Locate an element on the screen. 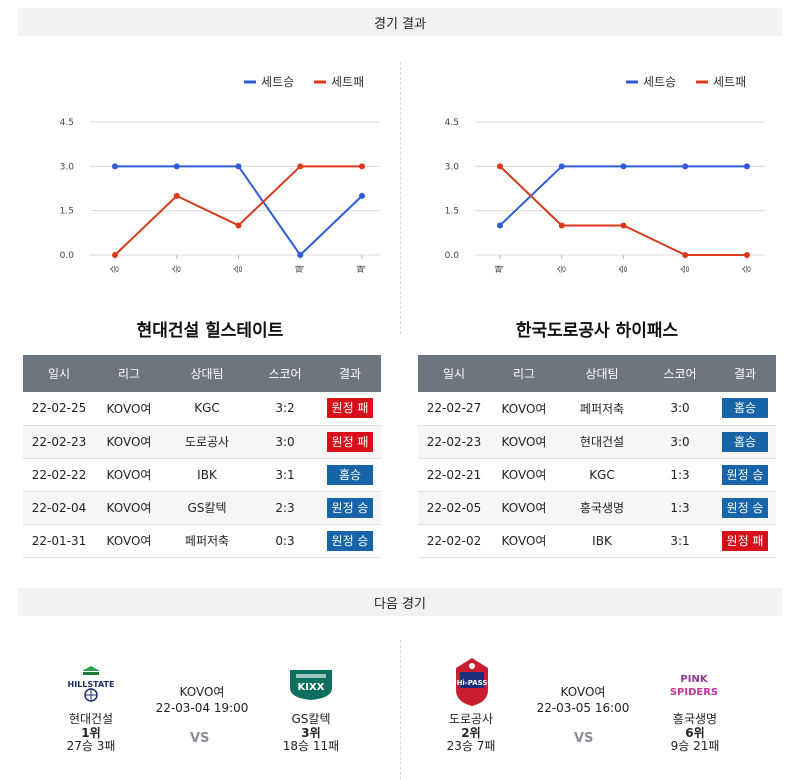  row-date: 22-02-02 is located at coordinates (454, 541).